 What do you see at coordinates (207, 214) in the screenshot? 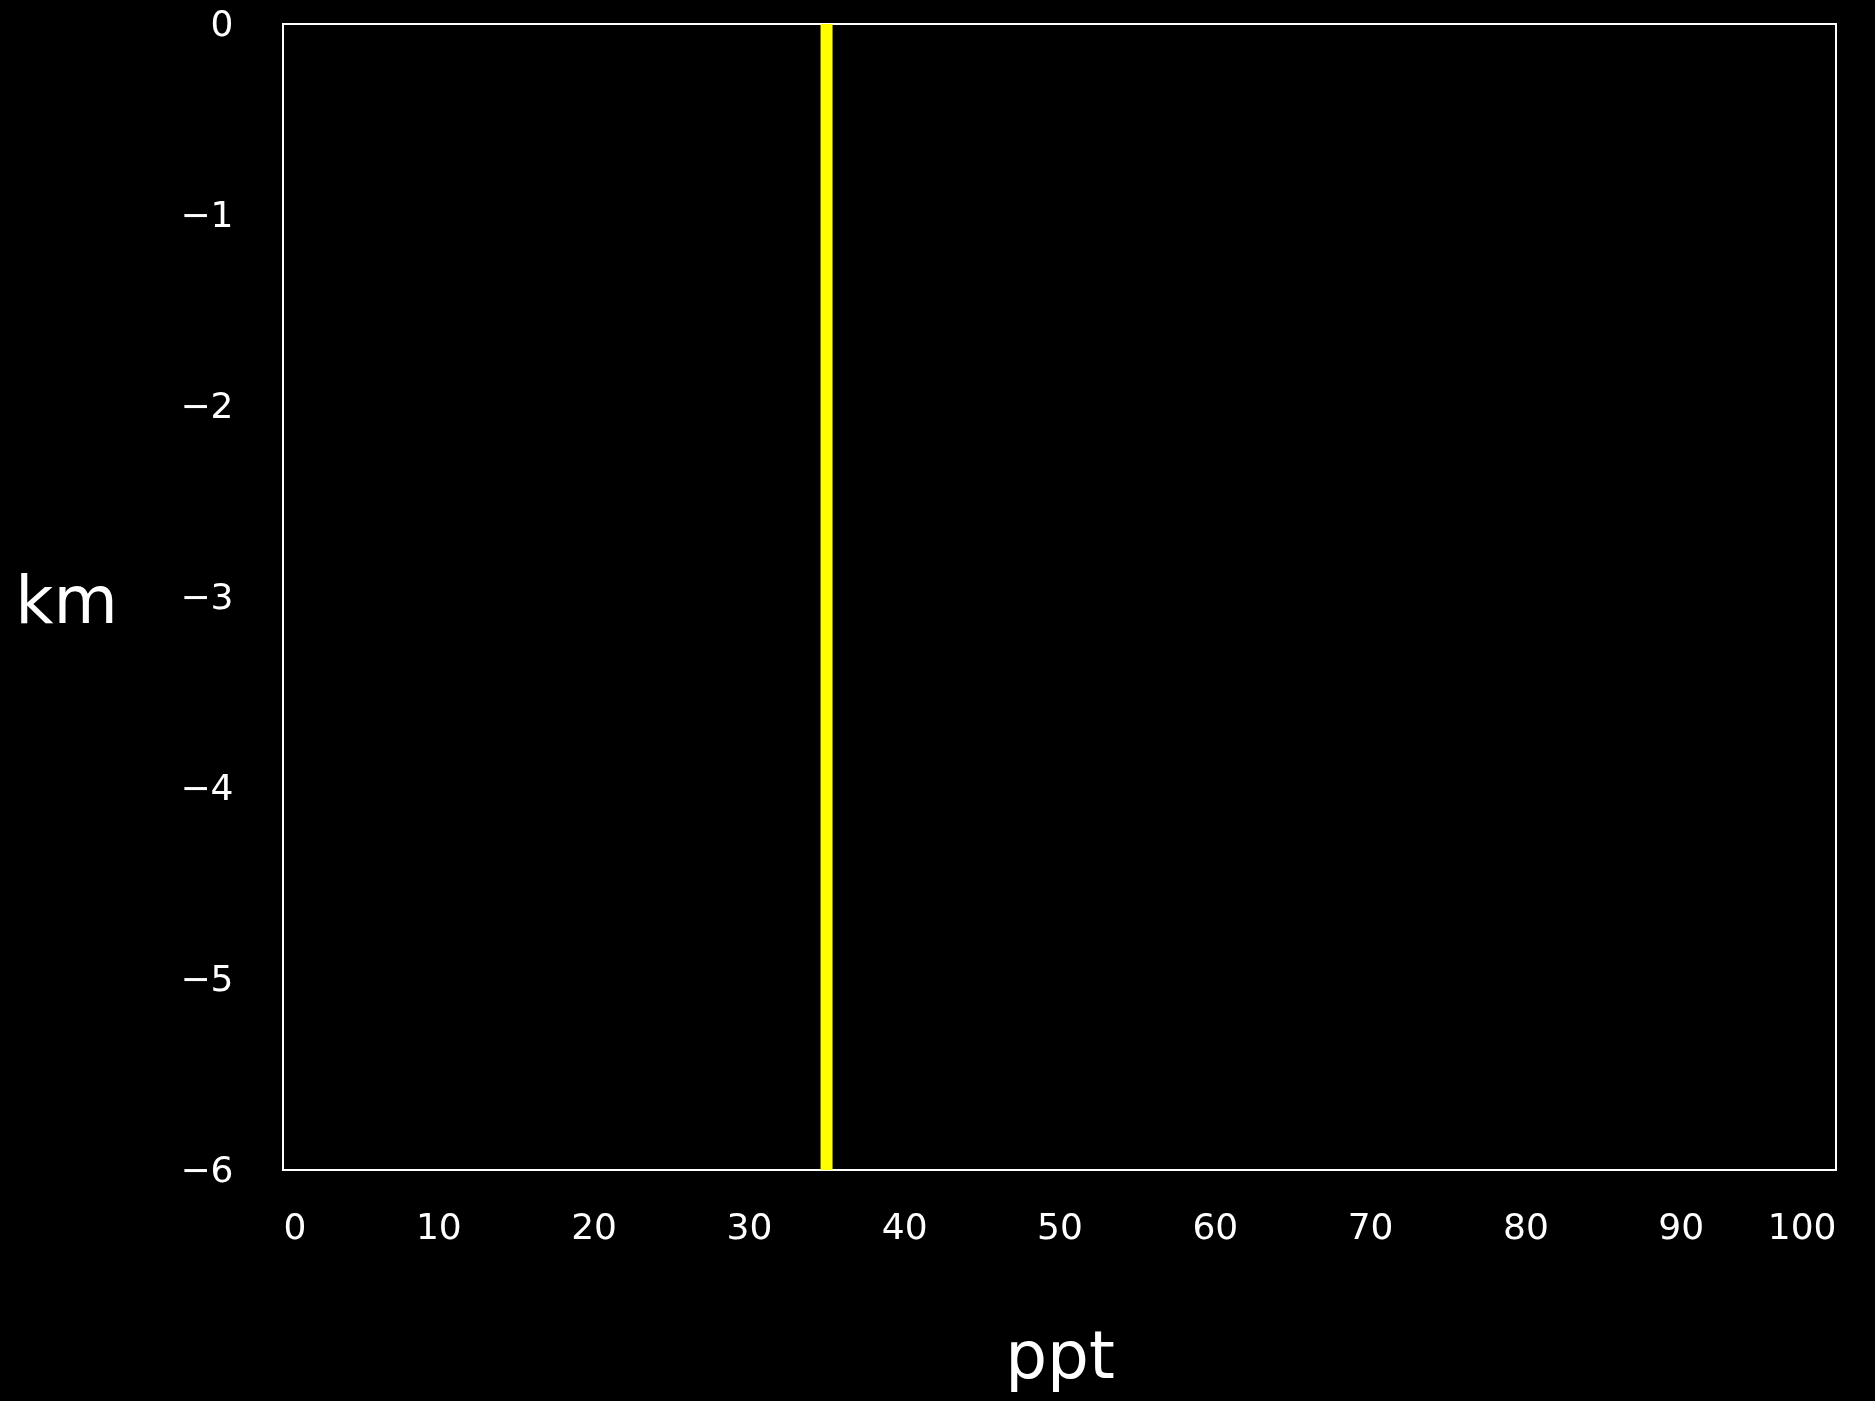
I see `y-tick-label: −1` at bounding box center [207, 214].